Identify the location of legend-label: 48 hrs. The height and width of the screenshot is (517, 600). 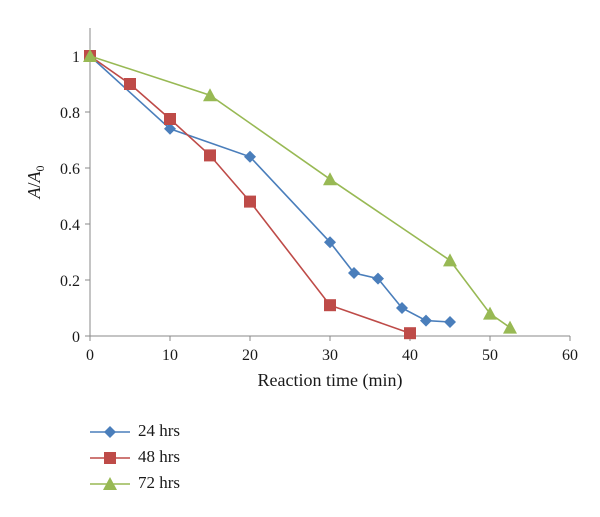
(159, 456).